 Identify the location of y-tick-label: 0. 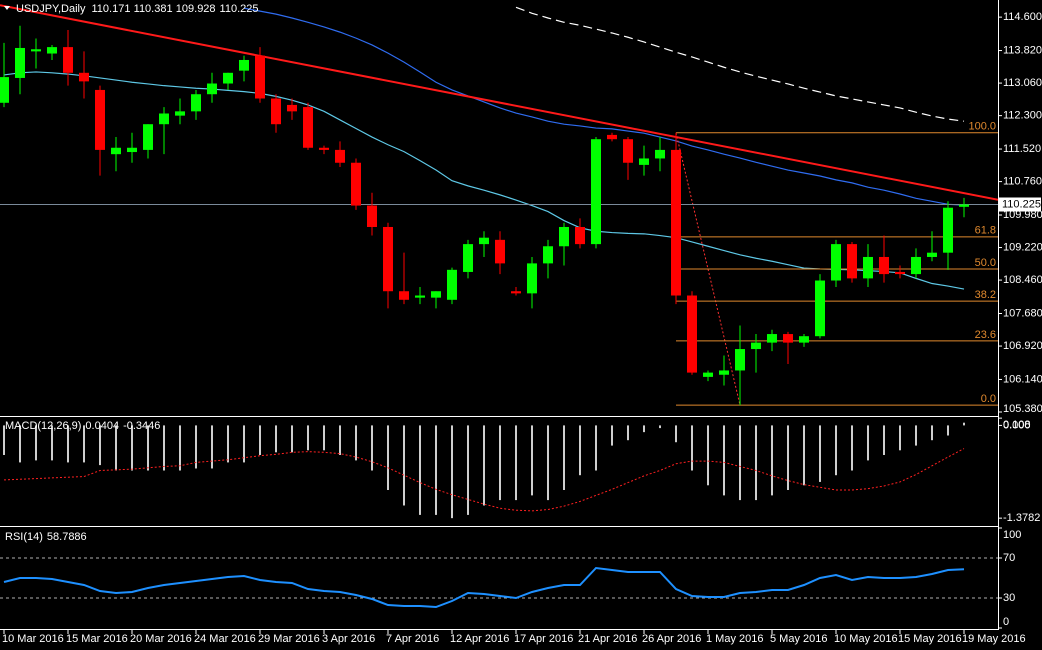
(1006, 622).